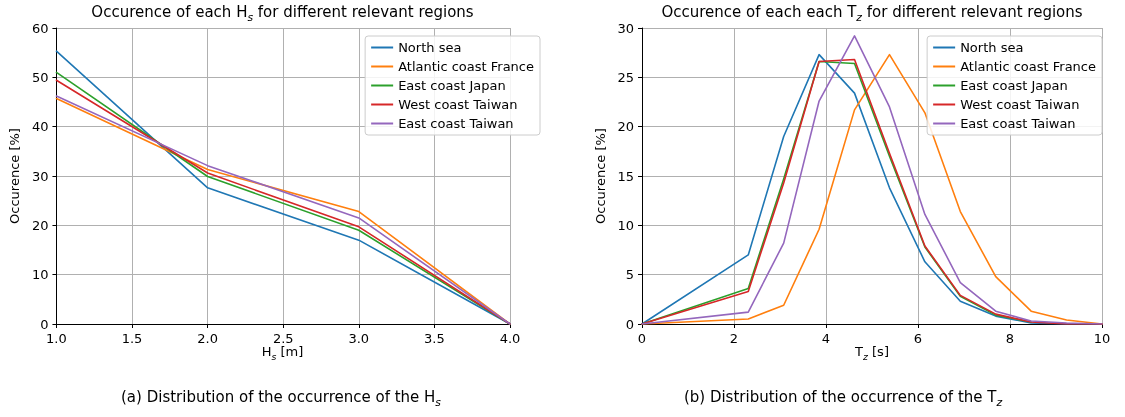 The image size is (1125, 417). Describe the element at coordinates (872, 13) in the screenshot. I see `chart-title: Occurence of each each T$_{z}$ for different relevant regions` at that location.